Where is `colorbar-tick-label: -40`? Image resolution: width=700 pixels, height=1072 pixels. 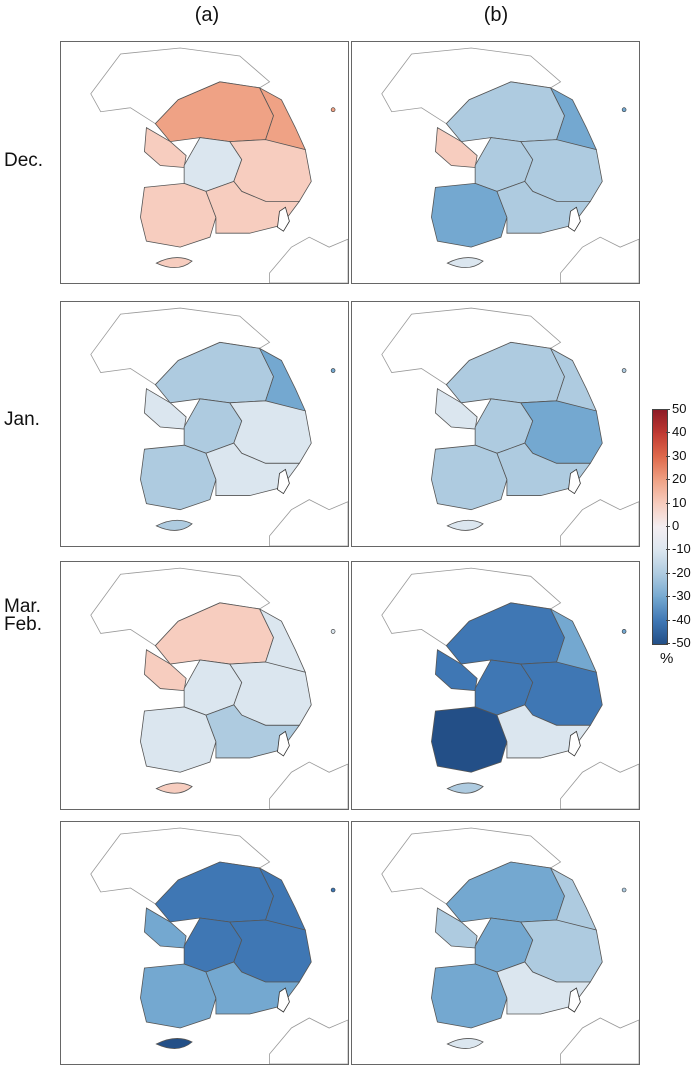 colorbar-tick-label: -40 is located at coordinates (681, 619).